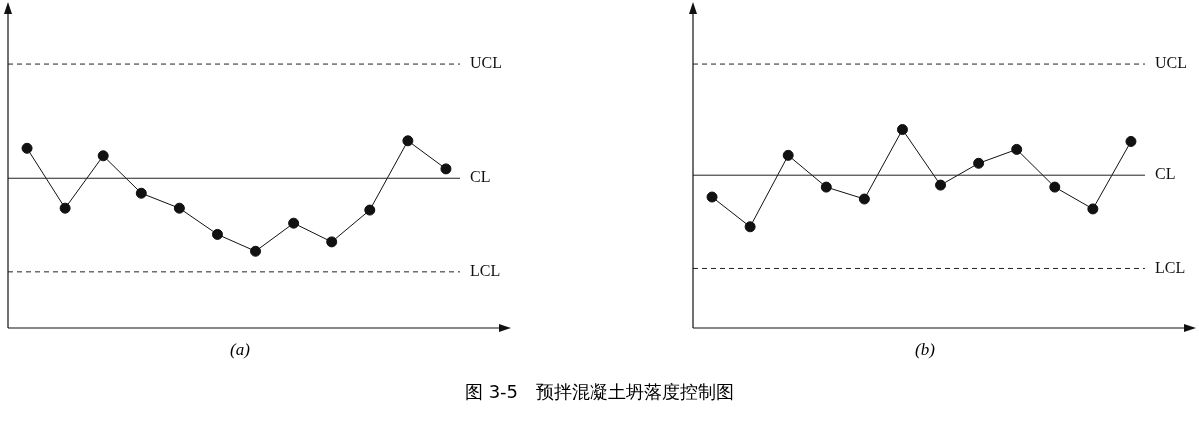 This screenshot has height=422, width=1199. What do you see at coordinates (599, 392) in the screenshot?
I see `caption: 图 3-5 预拌混凝土坍落度控制图` at bounding box center [599, 392].